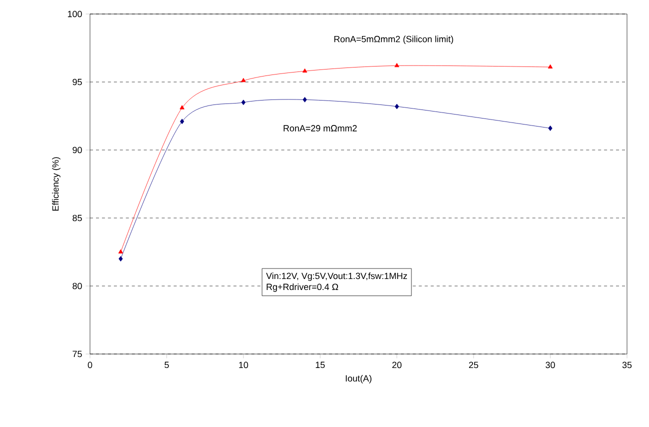 The image size is (649, 427). What do you see at coordinates (550, 365) in the screenshot?
I see `x-tick-label: 30` at bounding box center [550, 365].